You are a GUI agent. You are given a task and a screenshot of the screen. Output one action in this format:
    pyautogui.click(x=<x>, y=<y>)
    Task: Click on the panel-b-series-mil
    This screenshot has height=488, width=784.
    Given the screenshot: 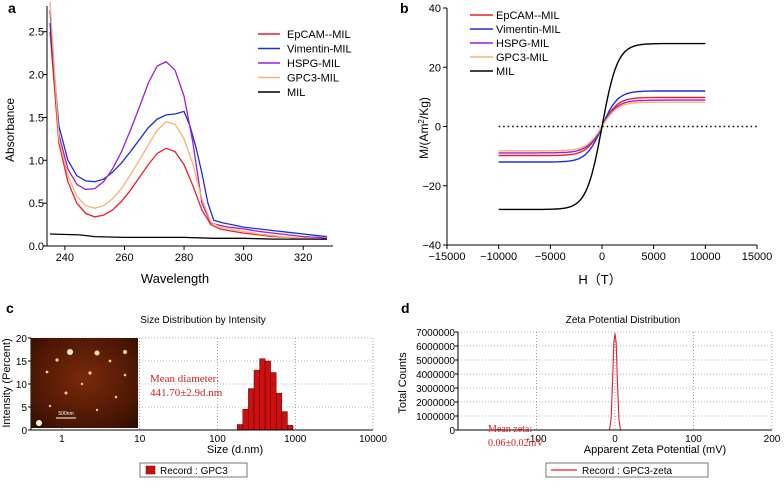 What is the action you would take?
    pyautogui.click(x=602, y=126)
    